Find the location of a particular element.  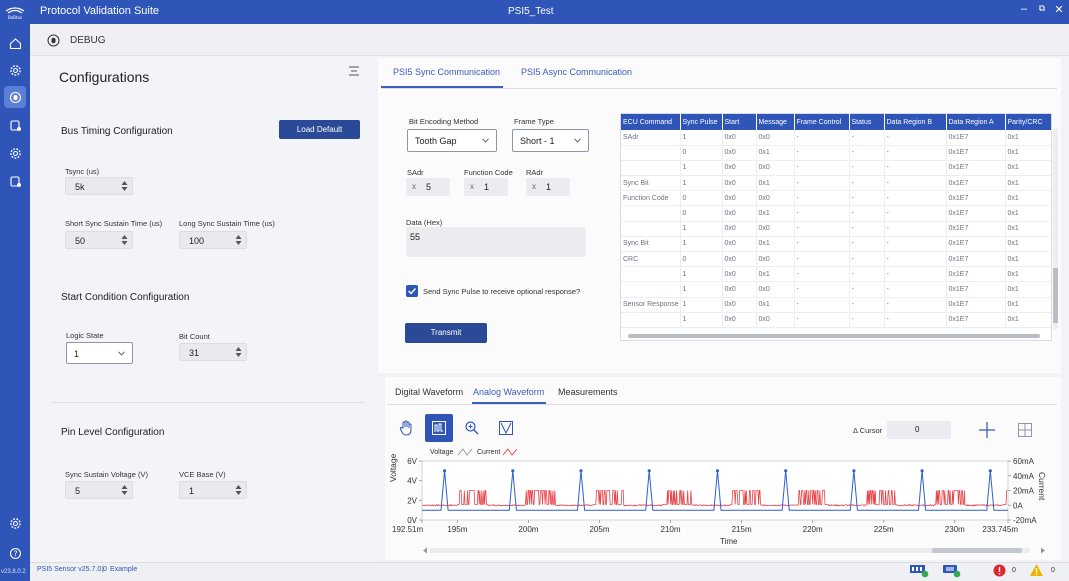

frame-type-select: Short - 1 is located at coordinates (550, 140).